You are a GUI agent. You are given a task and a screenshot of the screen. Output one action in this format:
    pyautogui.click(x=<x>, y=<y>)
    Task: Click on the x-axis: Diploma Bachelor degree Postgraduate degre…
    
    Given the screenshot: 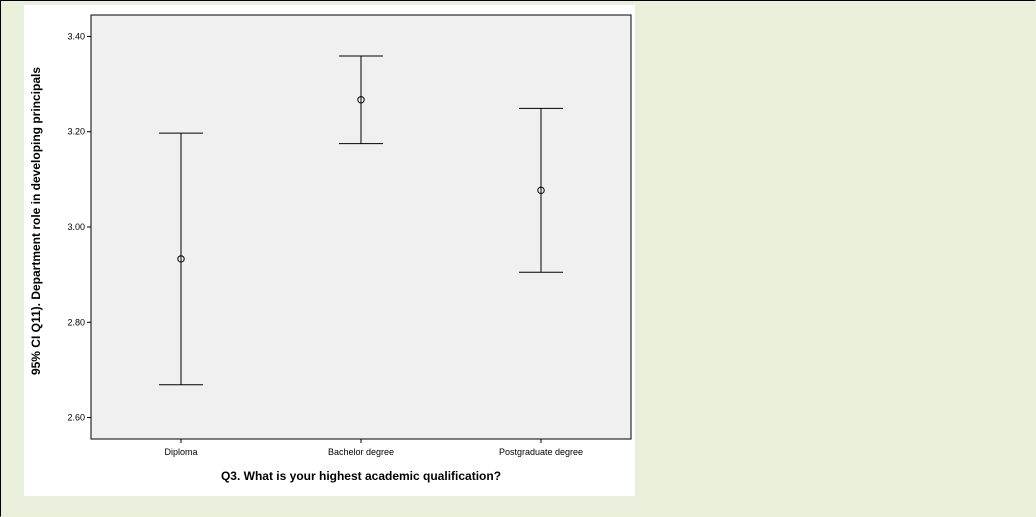 What is the action you would take?
    pyautogui.click(x=373, y=448)
    